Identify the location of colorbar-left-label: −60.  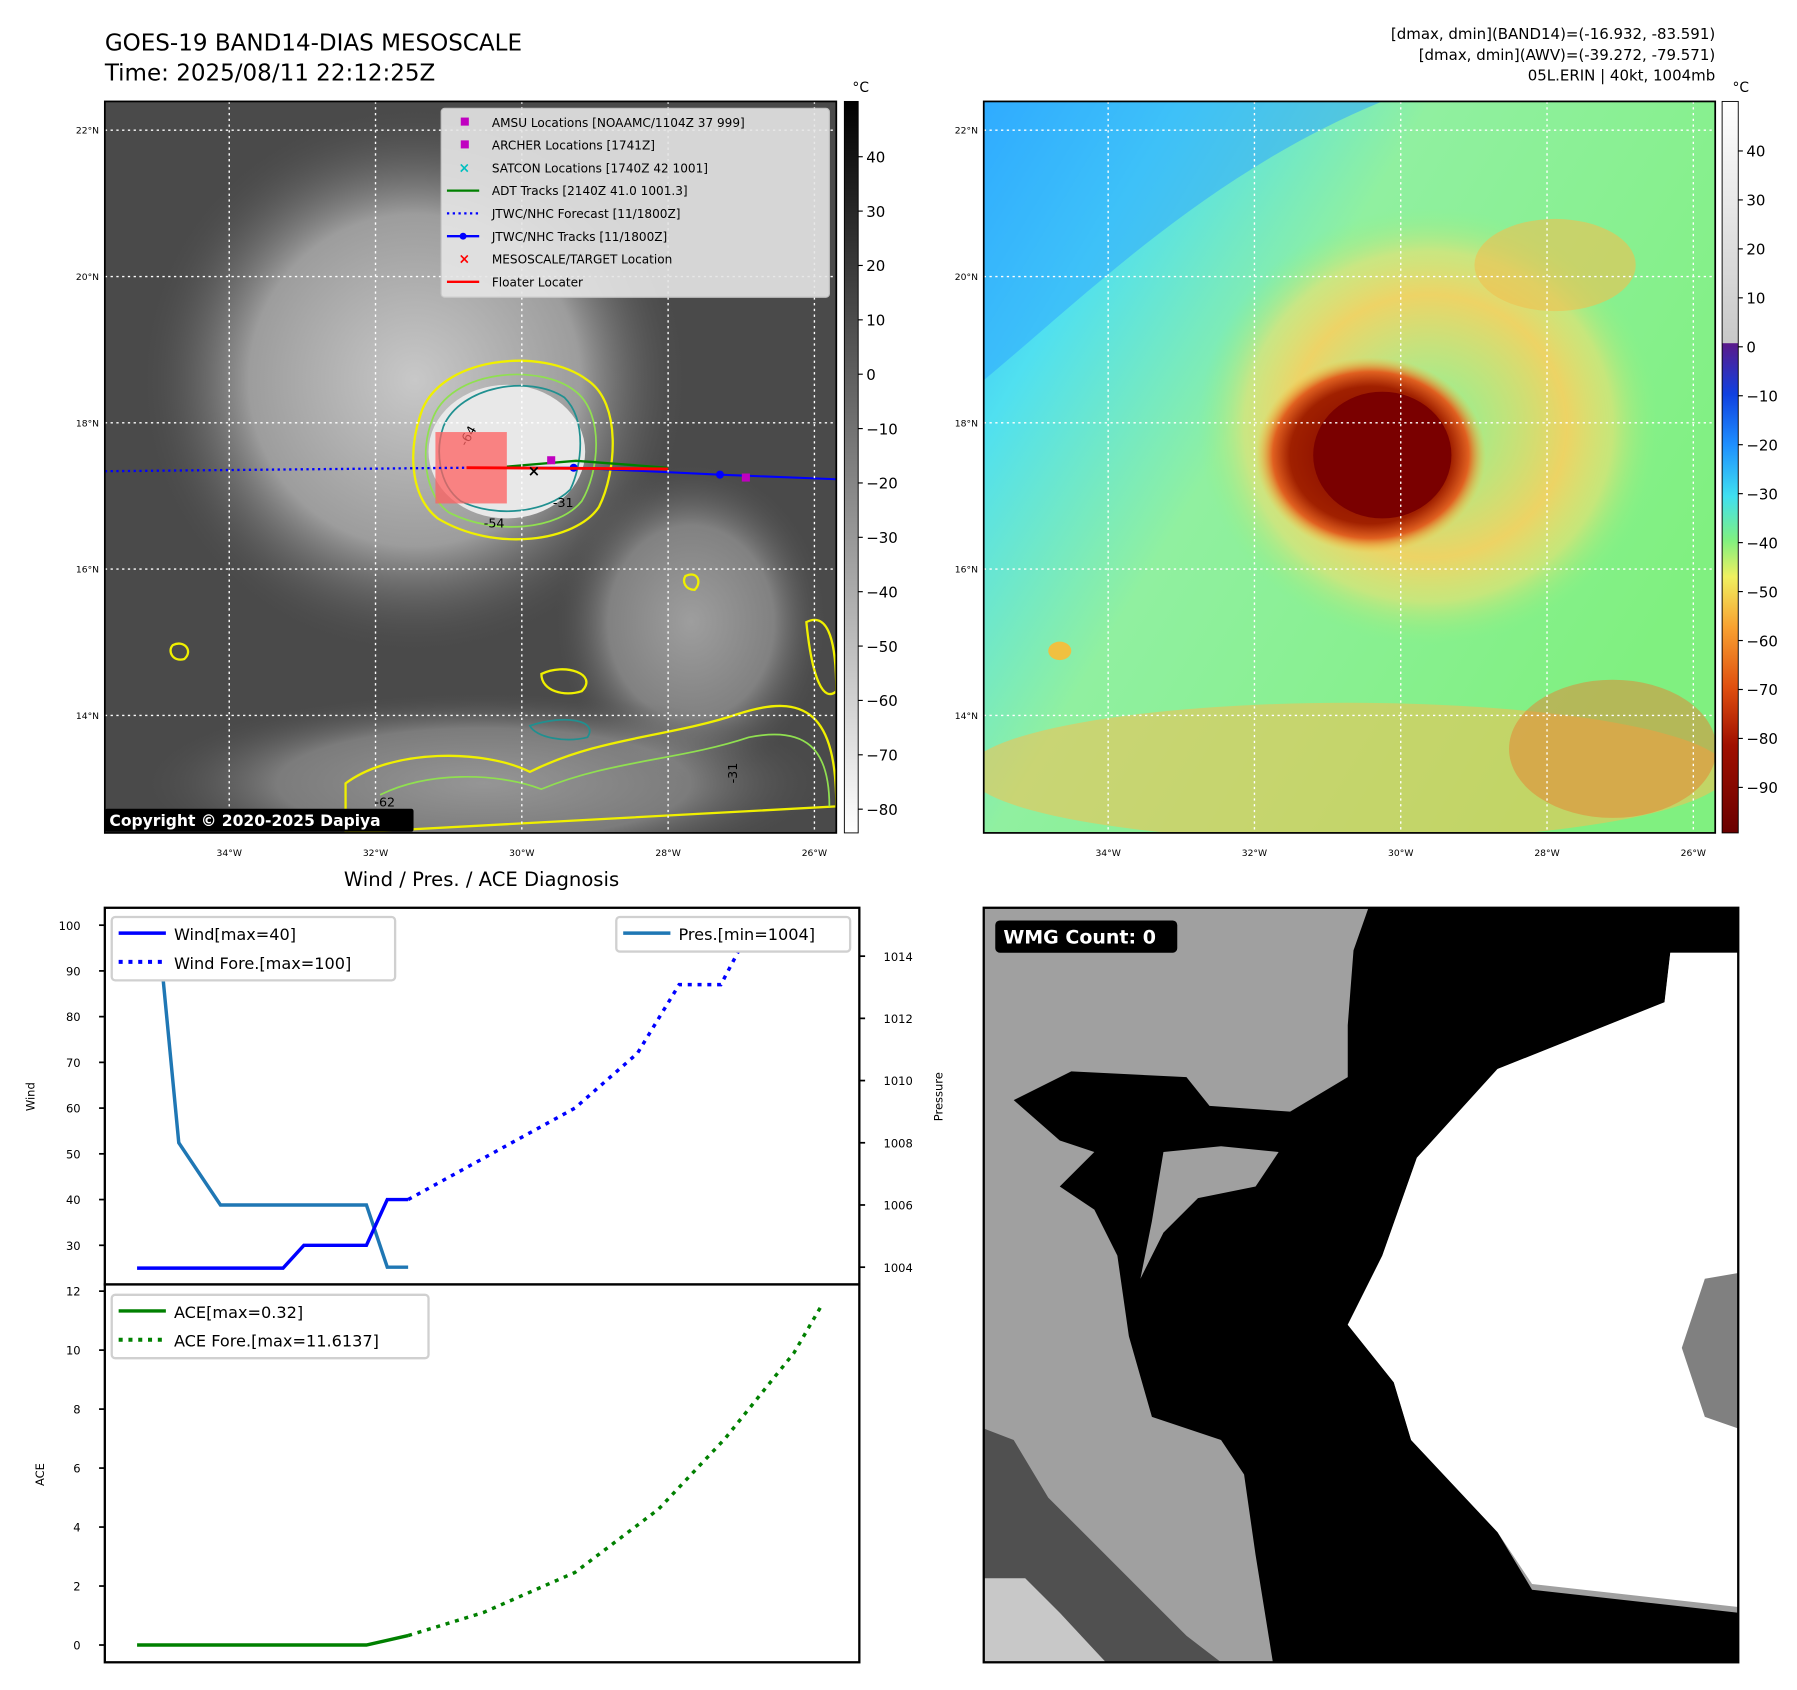
(882, 701).